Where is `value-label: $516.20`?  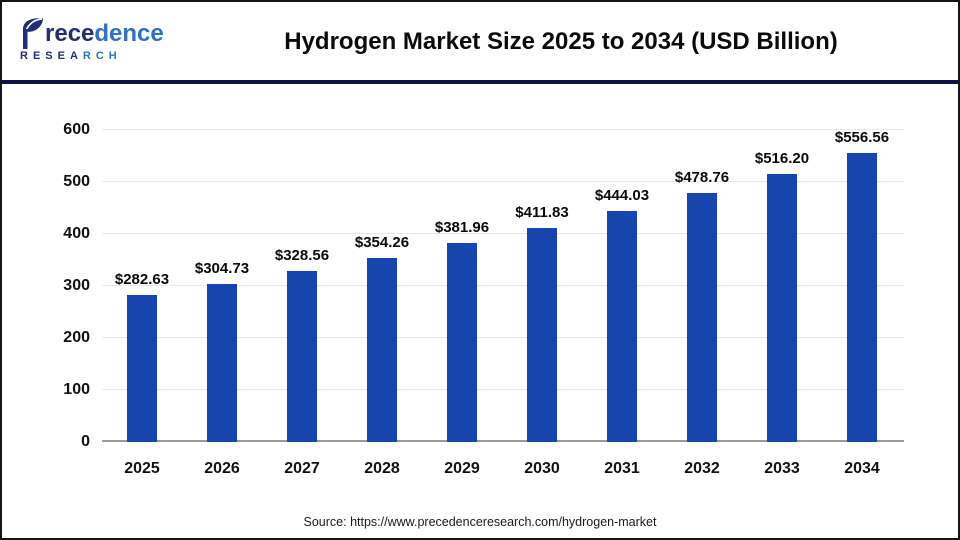 value-label: $516.20 is located at coordinates (782, 158).